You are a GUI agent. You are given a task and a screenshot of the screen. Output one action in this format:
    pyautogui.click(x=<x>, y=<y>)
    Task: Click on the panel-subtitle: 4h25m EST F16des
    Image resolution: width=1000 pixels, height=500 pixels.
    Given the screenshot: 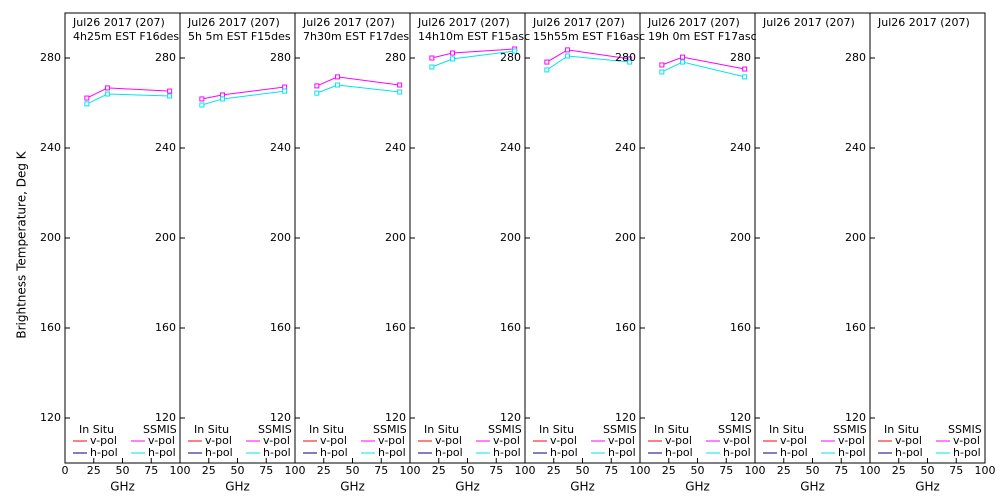 What is the action you would take?
    pyautogui.click(x=126, y=36)
    